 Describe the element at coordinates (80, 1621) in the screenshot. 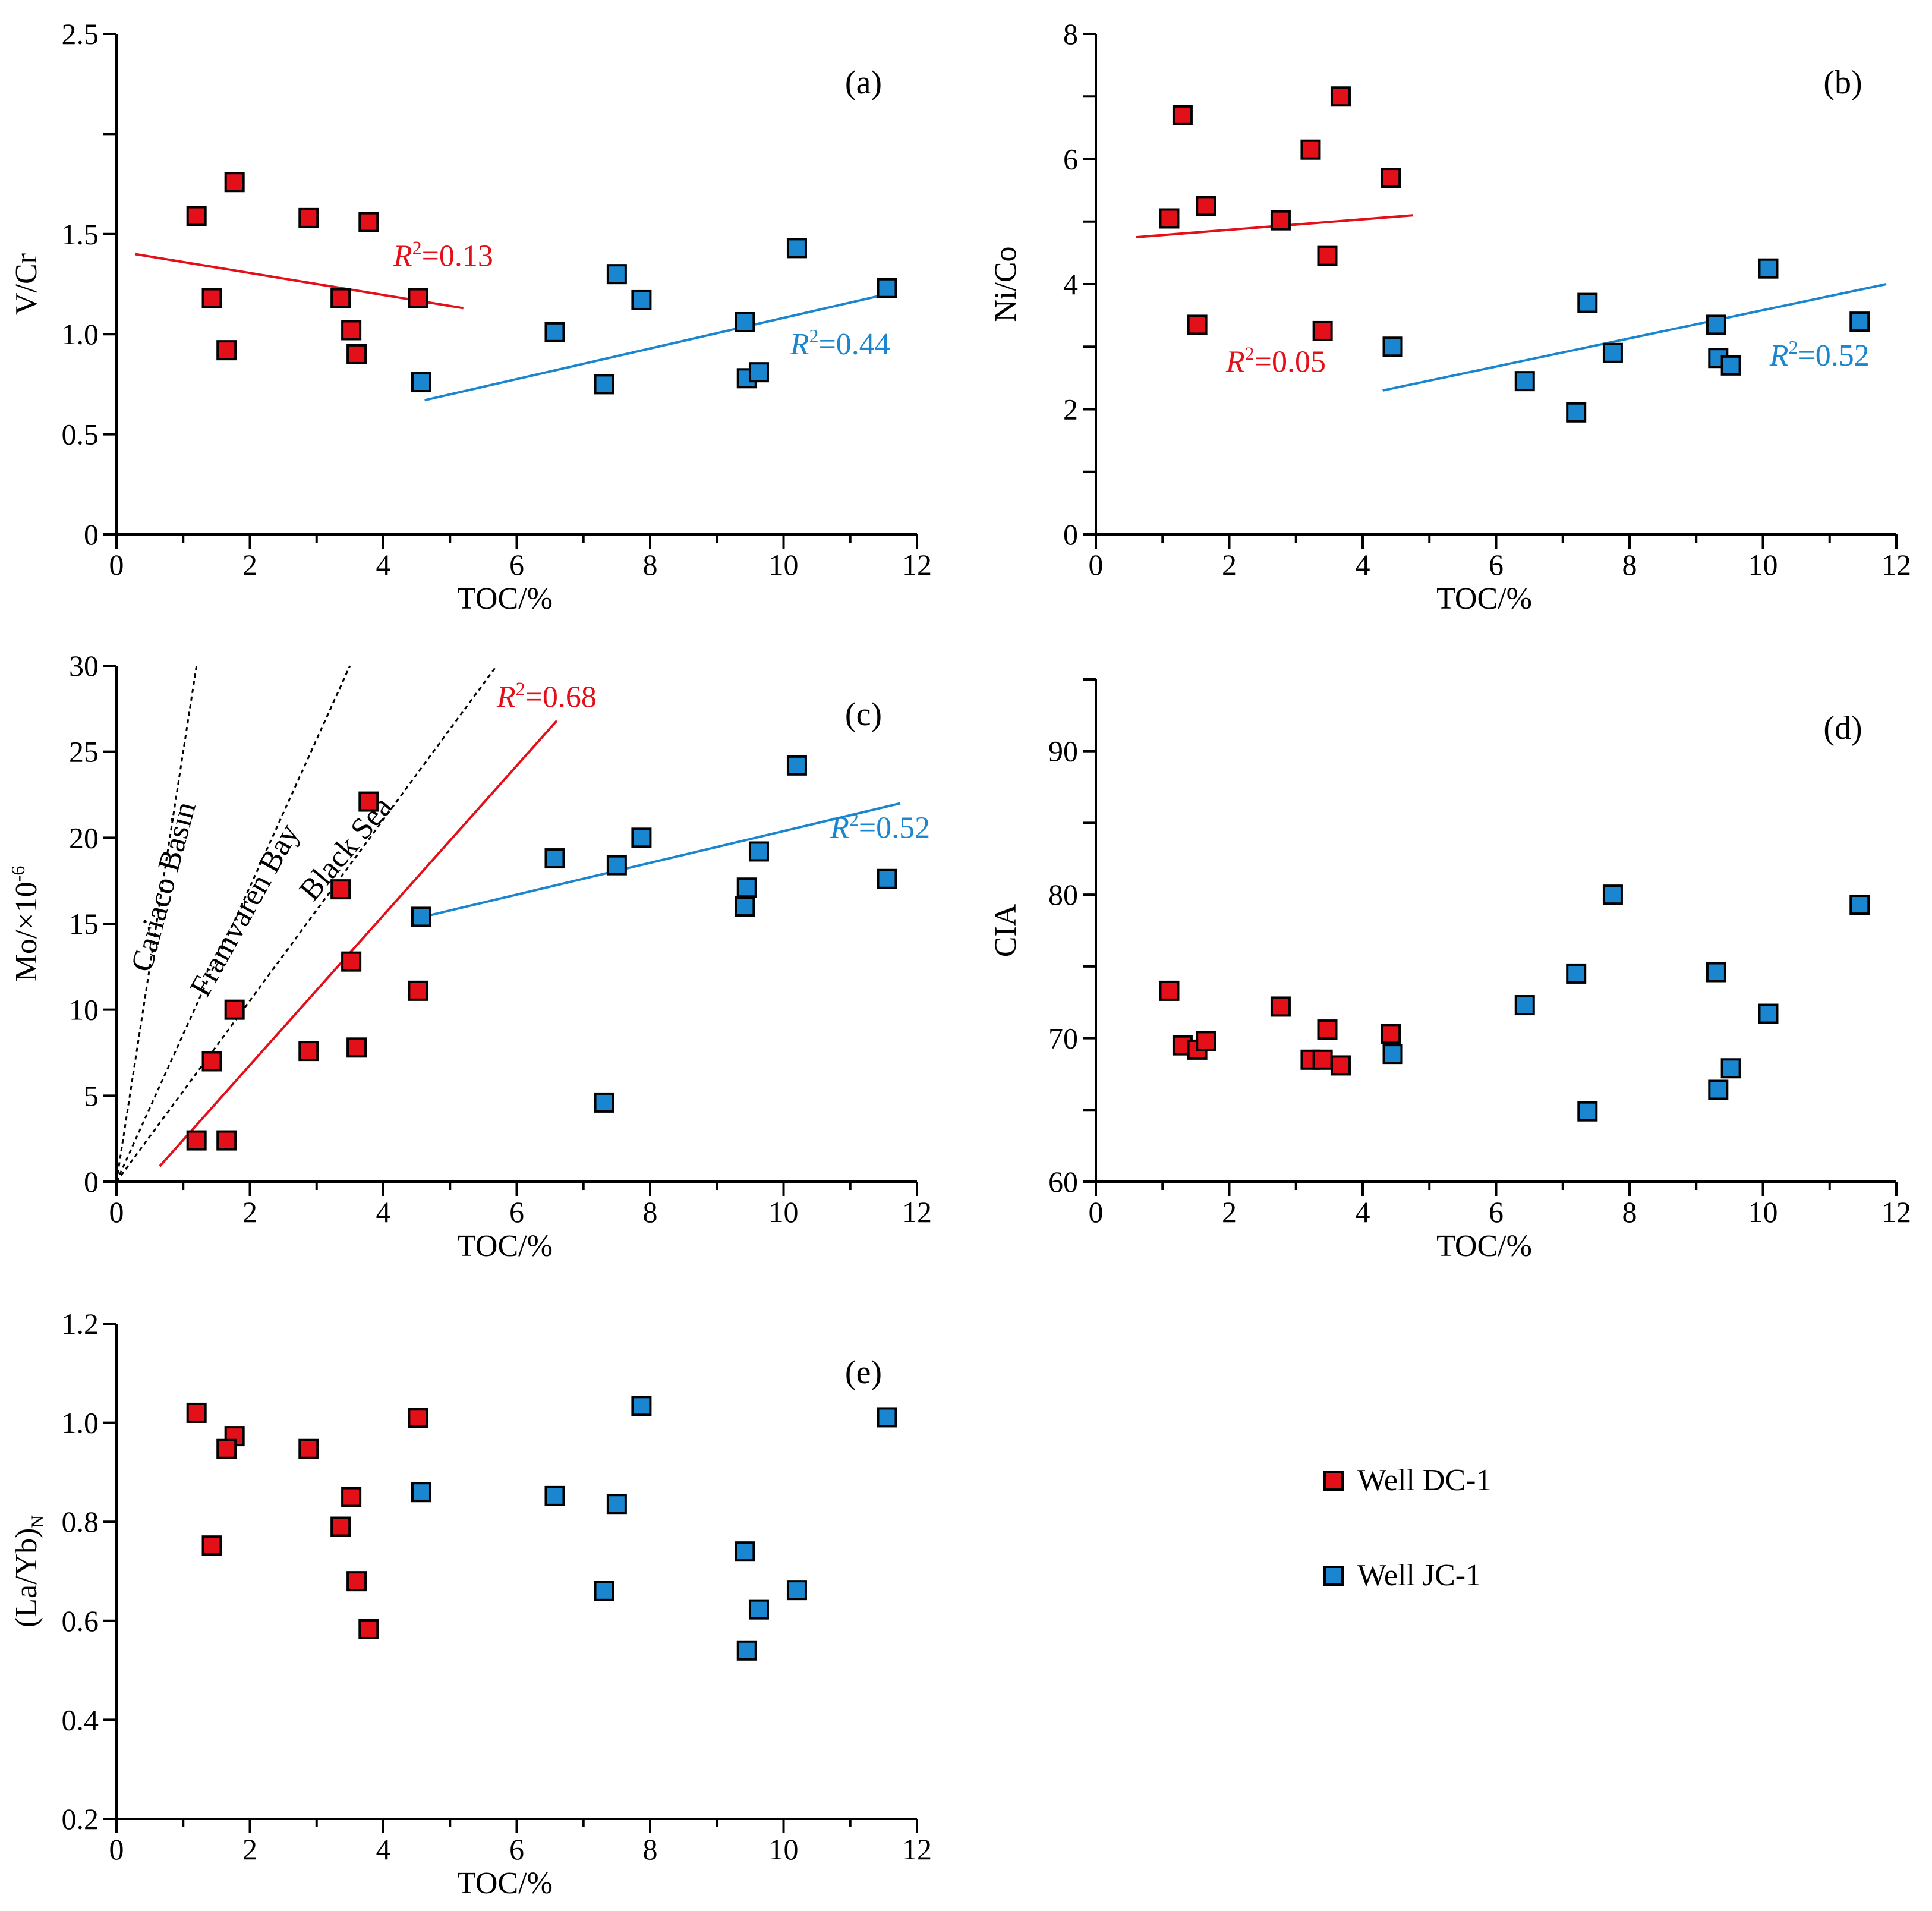

I see `y-tick-label: 0.6` at that location.